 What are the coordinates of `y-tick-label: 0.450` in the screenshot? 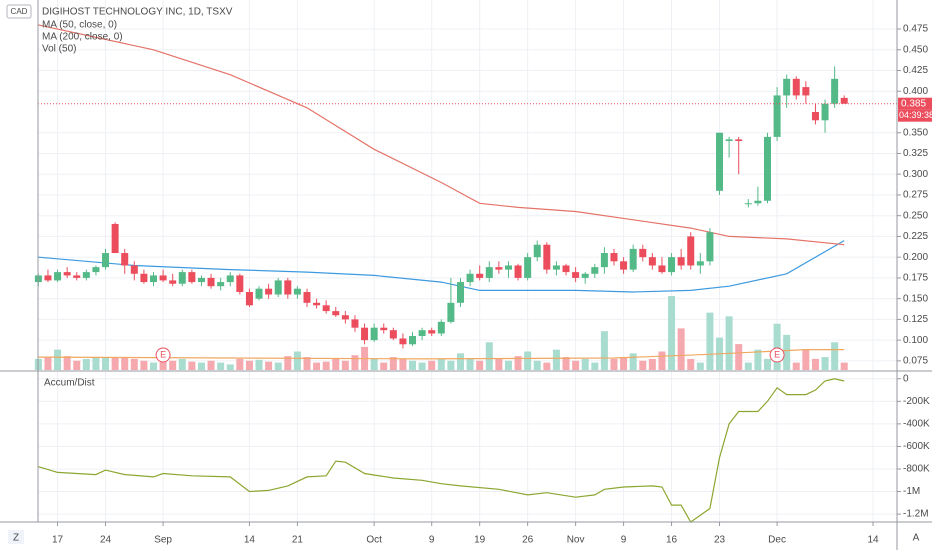 It's located at (915, 49).